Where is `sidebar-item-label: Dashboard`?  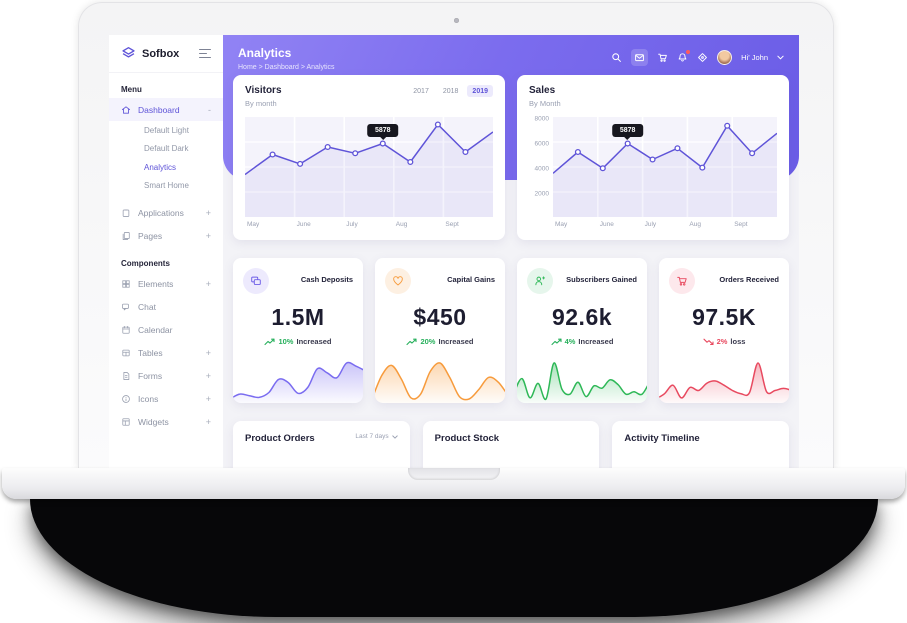
sidebar-item-label: Dashboard is located at coordinates (159, 109).